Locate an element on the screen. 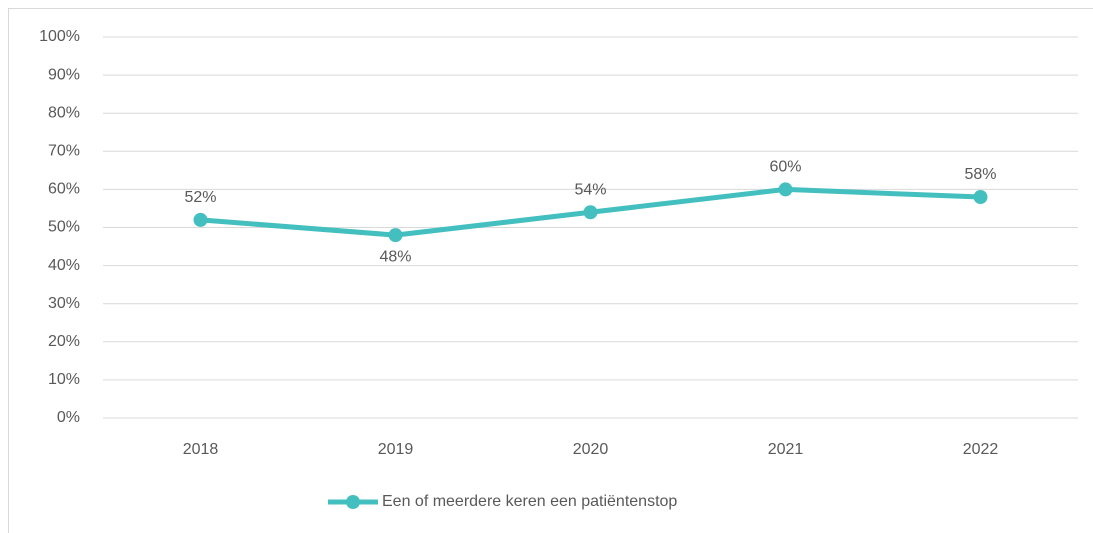 The image size is (1093, 533). data-label: 58% is located at coordinates (980, 174).